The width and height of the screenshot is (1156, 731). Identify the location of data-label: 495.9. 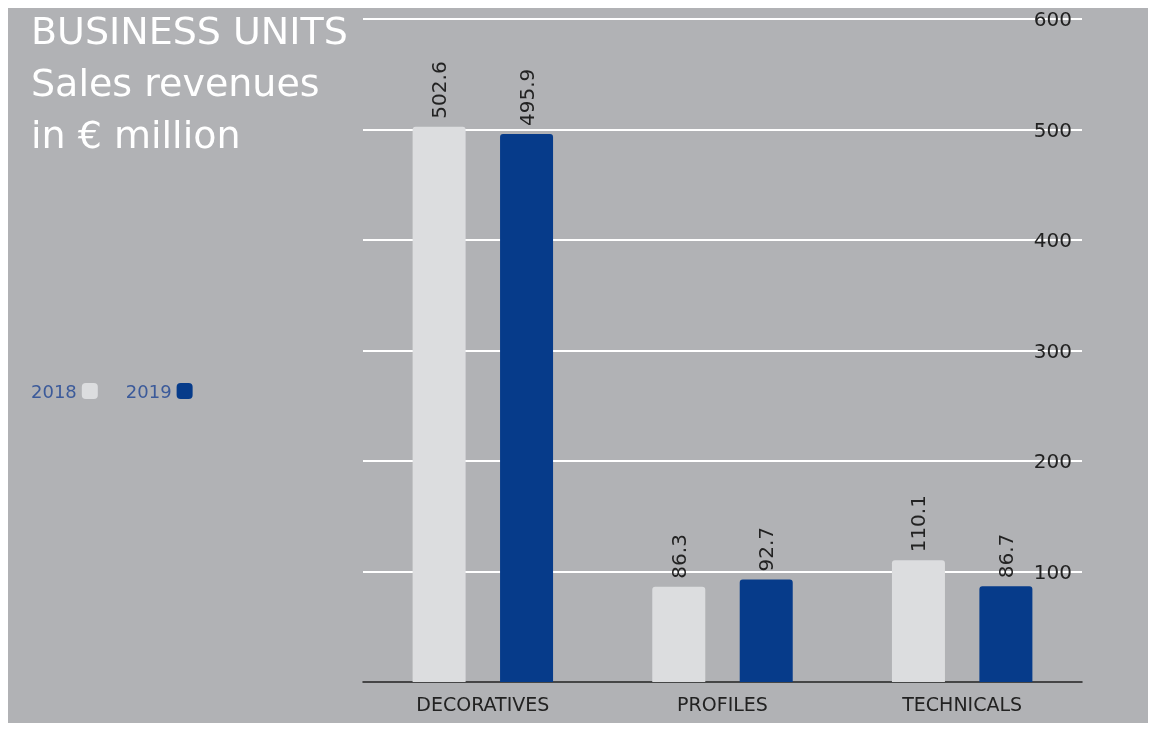
(526, 97).